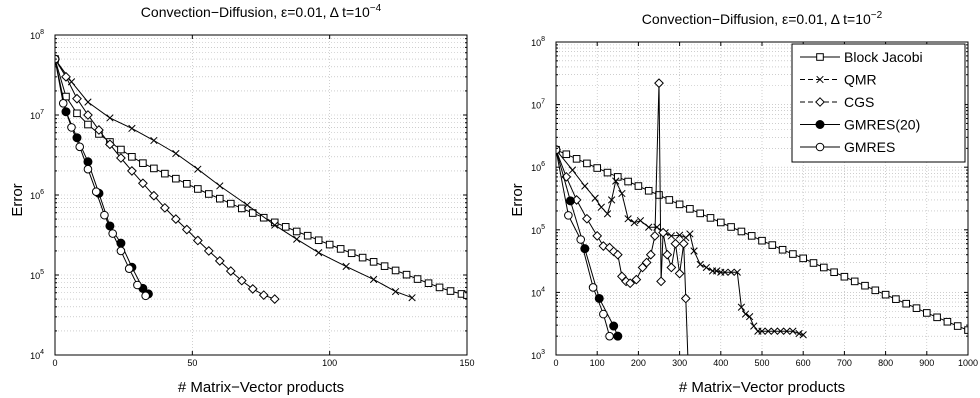  Describe the element at coordinates (762, 18) in the screenshot. I see `chart-title: Convection−Diffusion, ε=0.01, Δ t=10−2` at that location.